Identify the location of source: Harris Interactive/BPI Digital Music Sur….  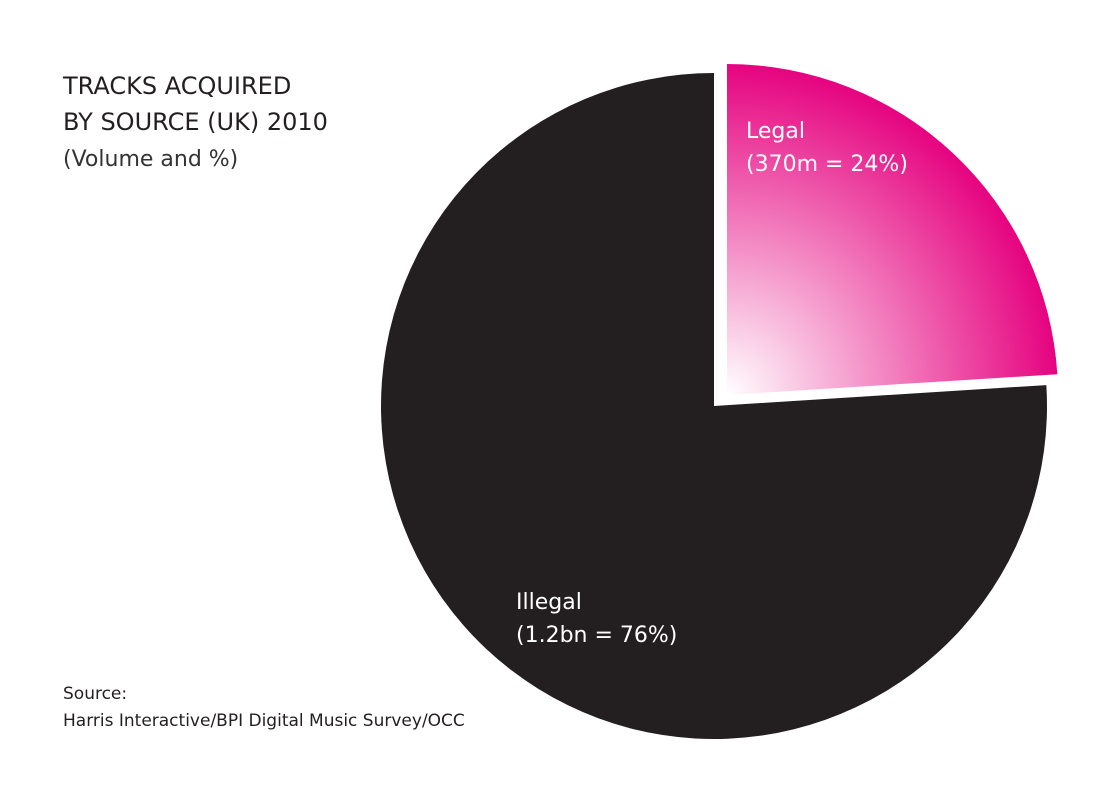
(264, 721).